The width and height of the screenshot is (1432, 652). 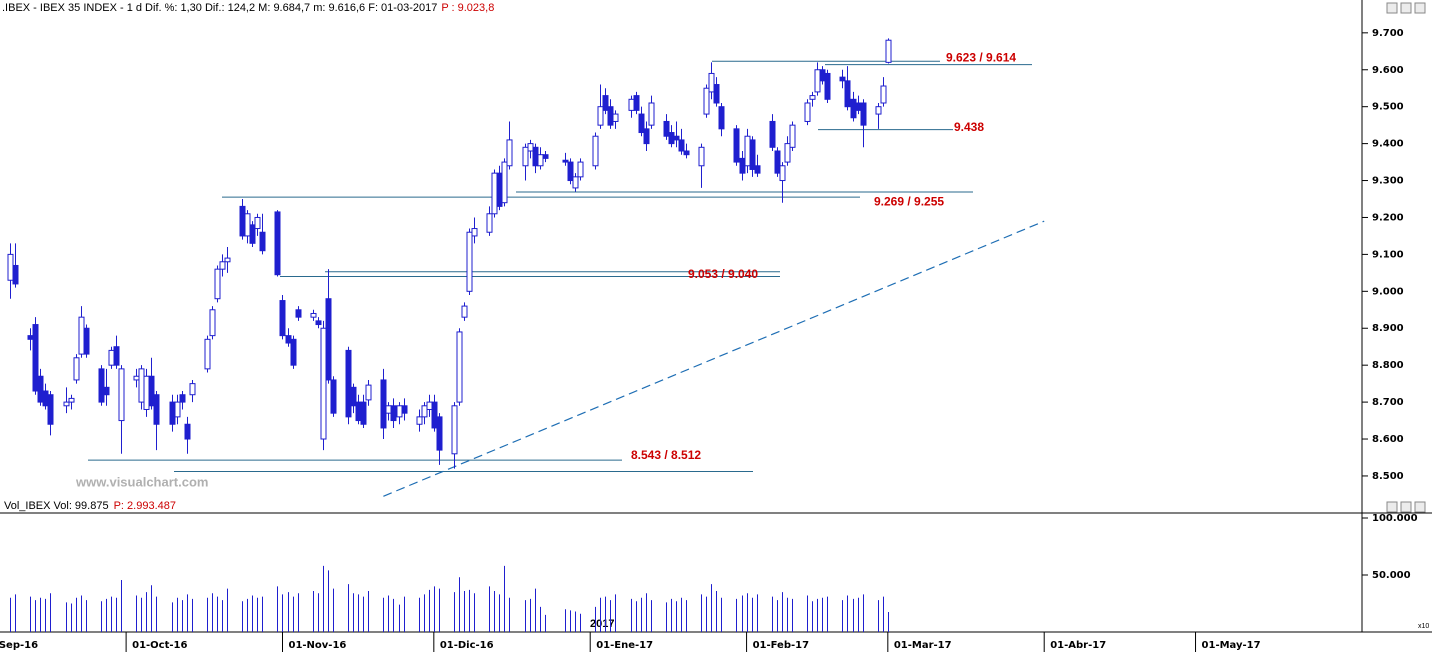 I want to click on x-tick-label: 01-Feb-17, so click(x=781, y=645).